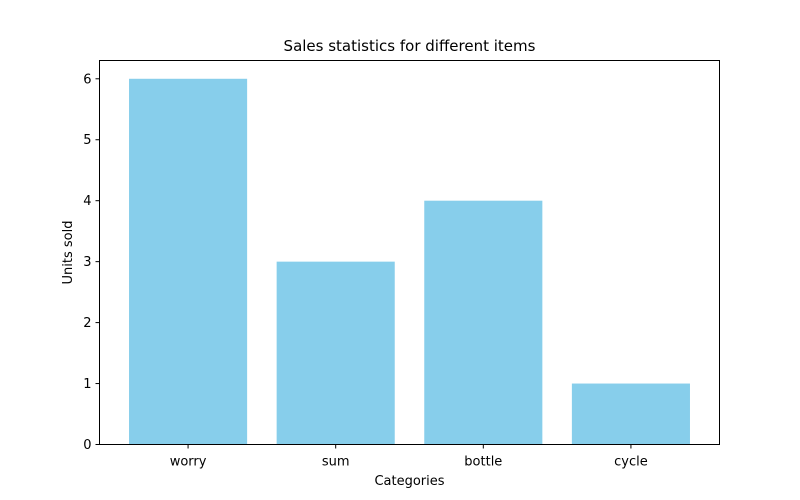 The height and width of the screenshot is (500, 800). Describe the element at coordinates (87, 201) in the screenshot. I see `y-tick-label: 4` at that location.